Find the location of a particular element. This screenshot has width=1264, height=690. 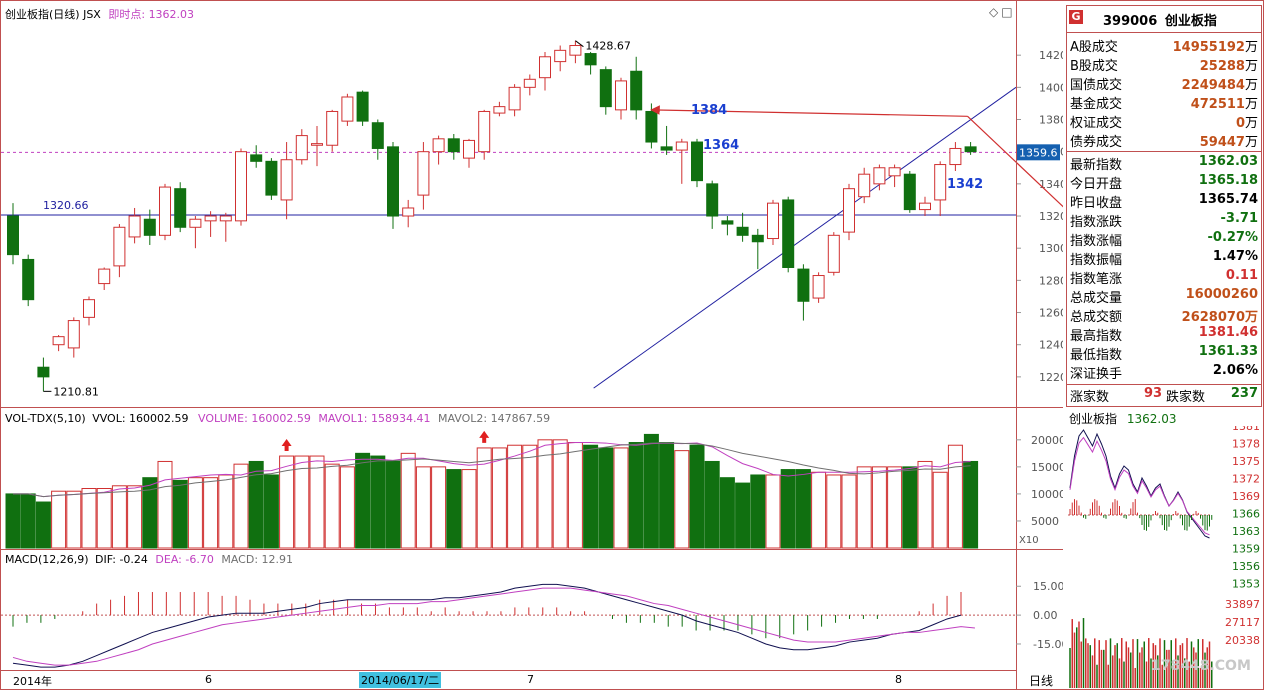

index-stat-value: -0.27% is located at coordinates (1233, 237).